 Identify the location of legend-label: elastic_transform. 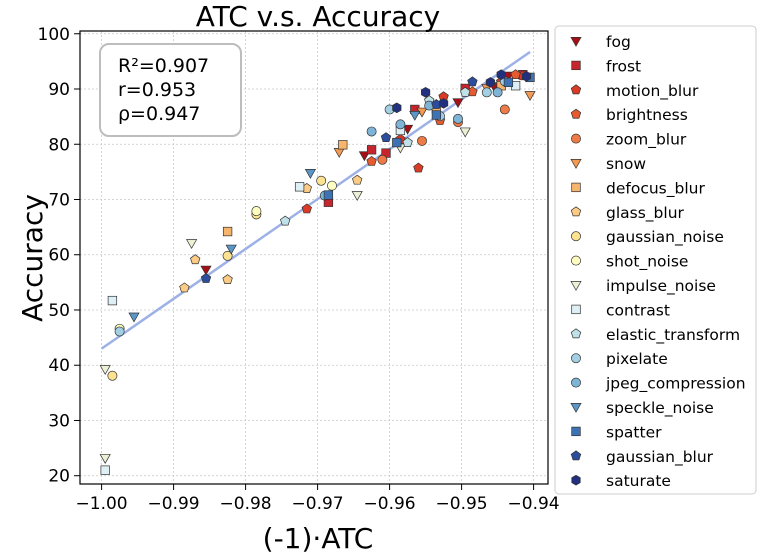
(673, 335).